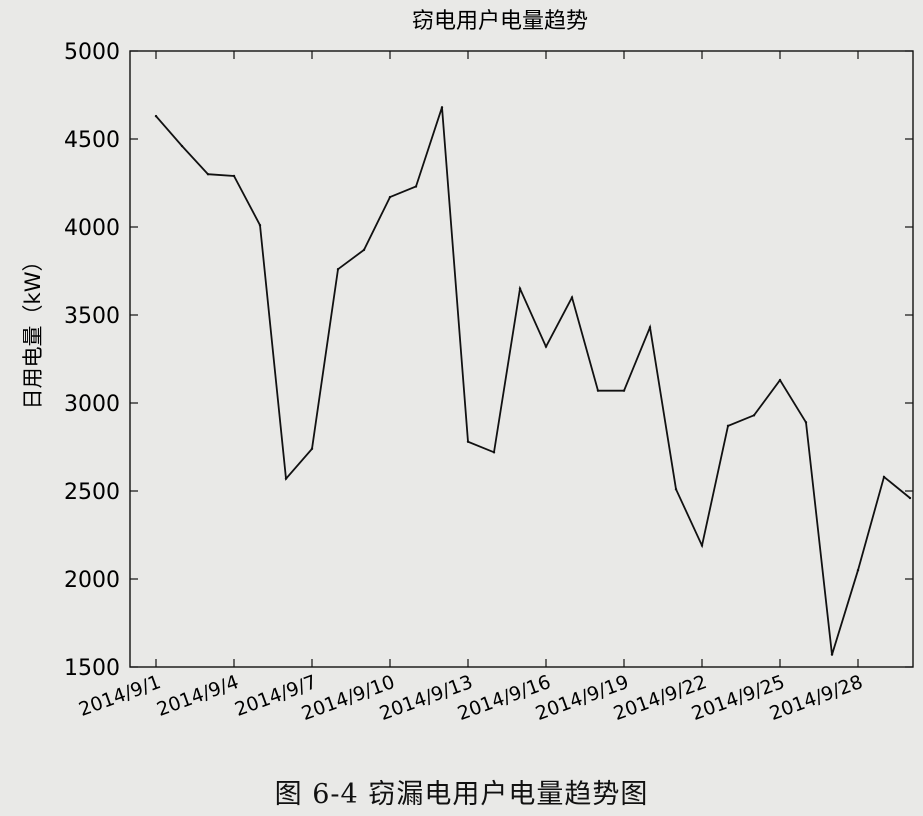  What do you see at coordinates (500, 21) in the screenshot?
I see `chart-title: 窃电用户电量趋势` at bounding box center [500, 21].